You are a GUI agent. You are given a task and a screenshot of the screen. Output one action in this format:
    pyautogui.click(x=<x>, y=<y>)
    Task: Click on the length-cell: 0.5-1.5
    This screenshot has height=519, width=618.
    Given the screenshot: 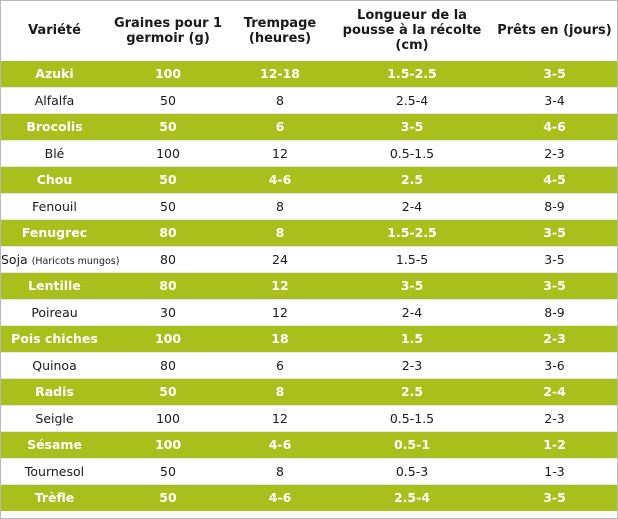 What is the action you would take?
    pyautogui.click(x=412, y=418)
    